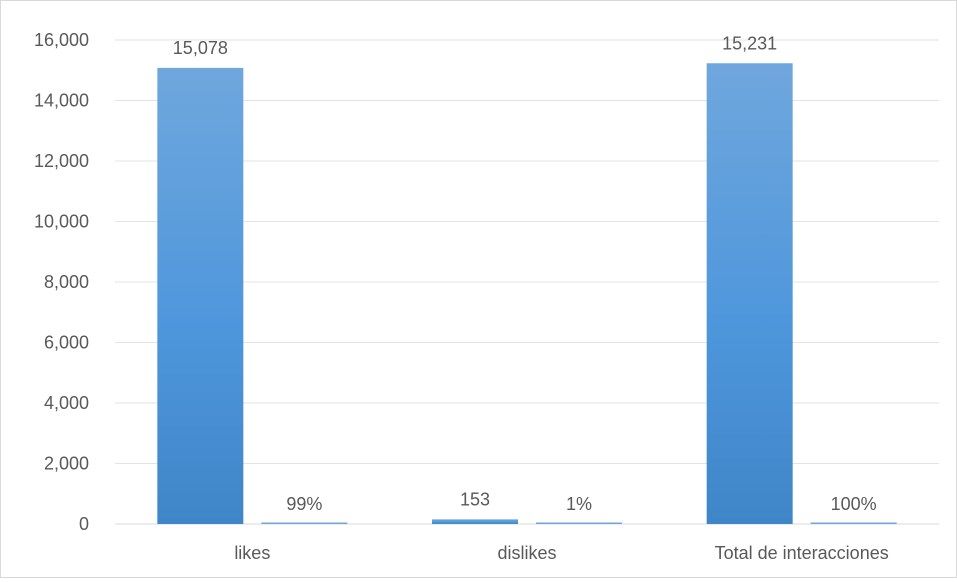 Image resolution: width=957 pixels, height=582 pixels. I want to click on data-label: 99%, so click(304, 504).